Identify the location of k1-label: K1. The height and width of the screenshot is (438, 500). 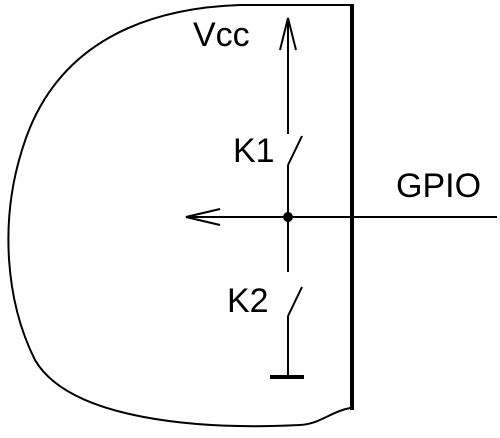
(254, 151).